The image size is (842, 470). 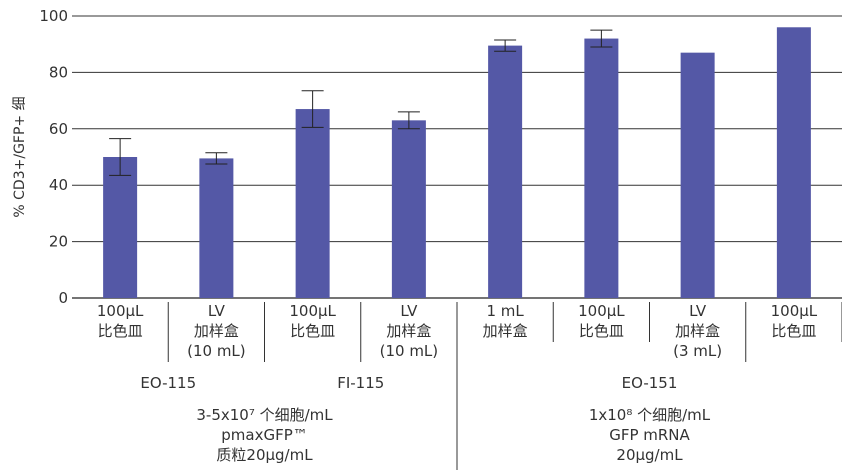 What do you see at coordinates (794, 321) in the screenshot?
I see `category-label-8: 100µL 比色皿` at bounding box center [794, 321].